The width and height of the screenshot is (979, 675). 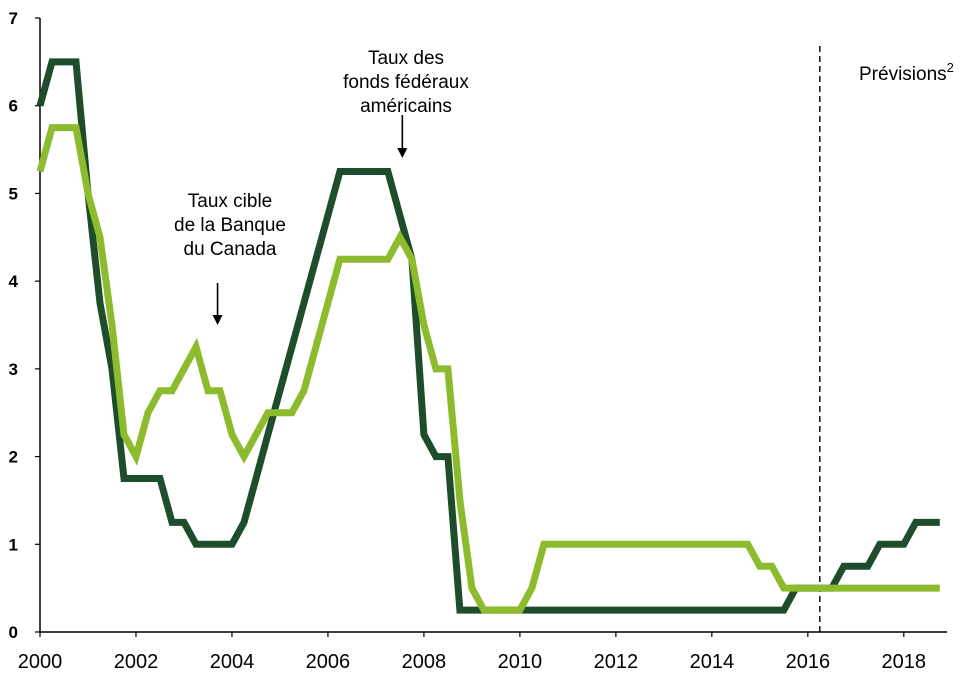 I want to click on x-tick-label: 2014, so click(x=712, y=662).